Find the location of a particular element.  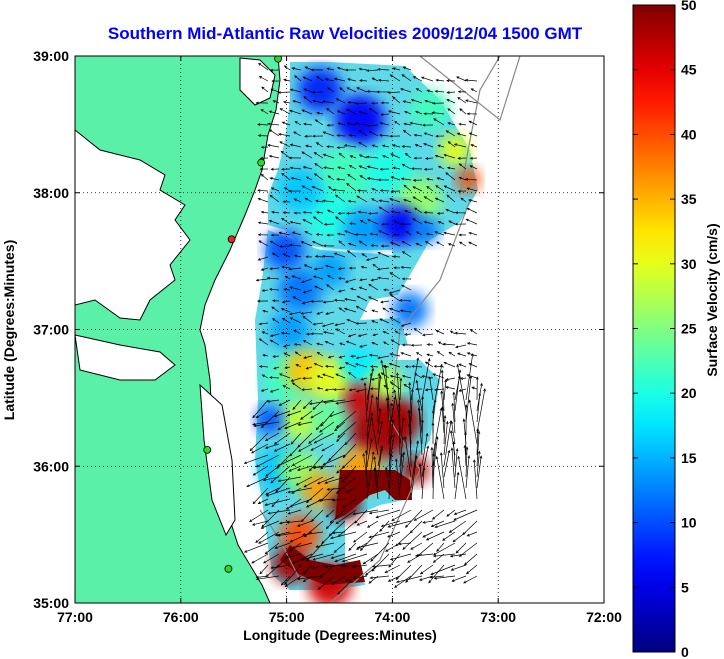

radar-station-marker is located at coordinates (228, 568).